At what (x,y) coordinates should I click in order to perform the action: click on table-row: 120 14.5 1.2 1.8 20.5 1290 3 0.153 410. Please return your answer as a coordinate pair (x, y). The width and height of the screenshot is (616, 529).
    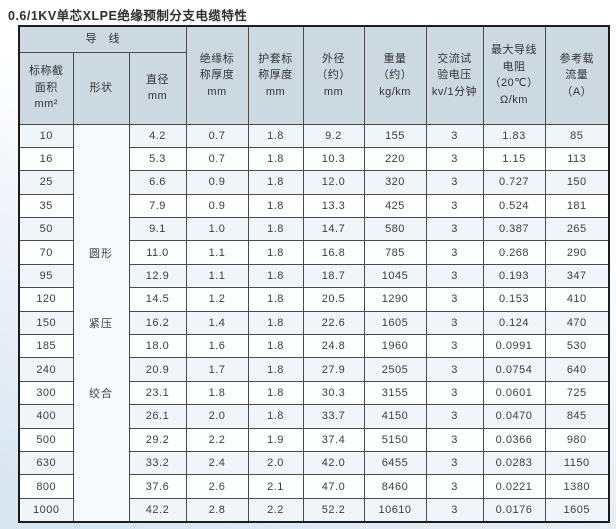
    Looking at the image, I should click on (314, 299).